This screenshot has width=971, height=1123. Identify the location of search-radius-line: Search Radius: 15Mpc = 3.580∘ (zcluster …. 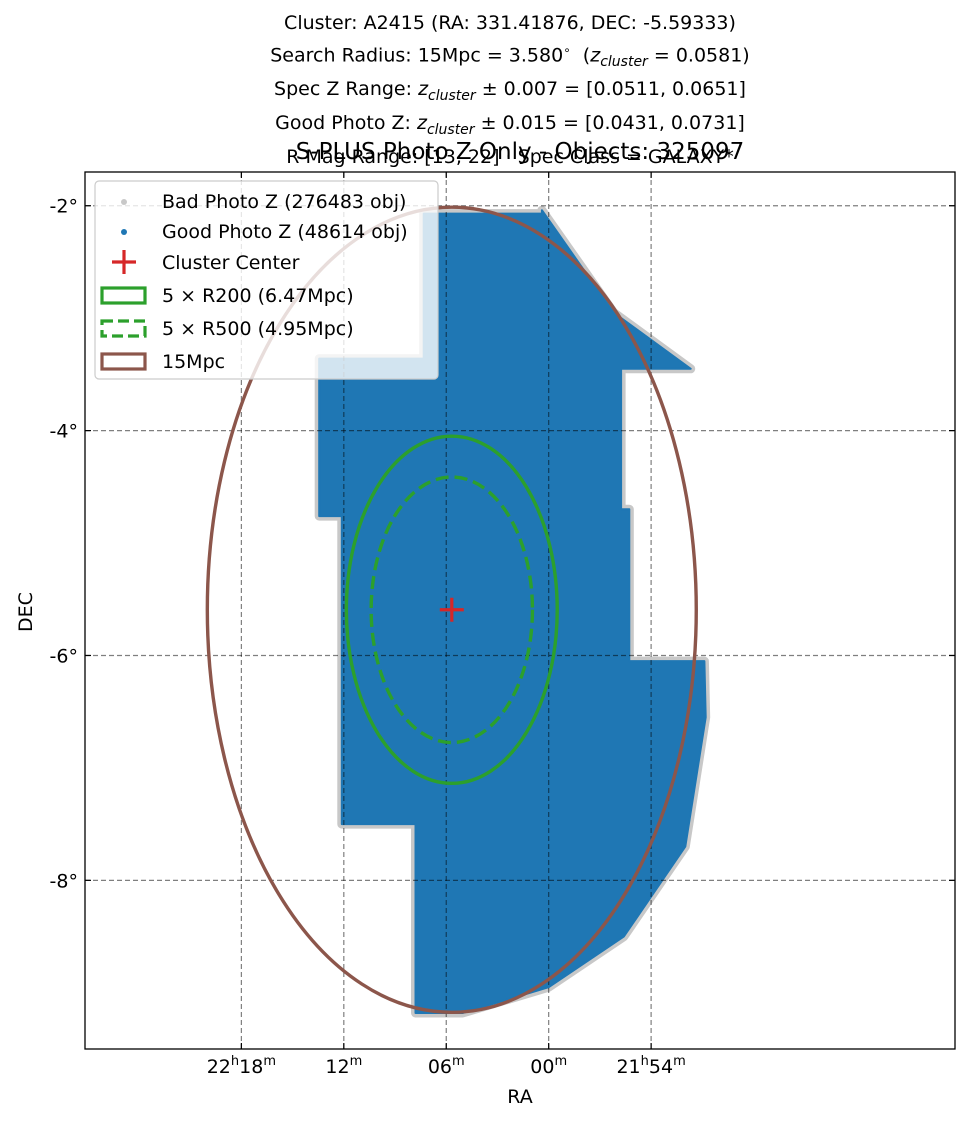
(485, 56).